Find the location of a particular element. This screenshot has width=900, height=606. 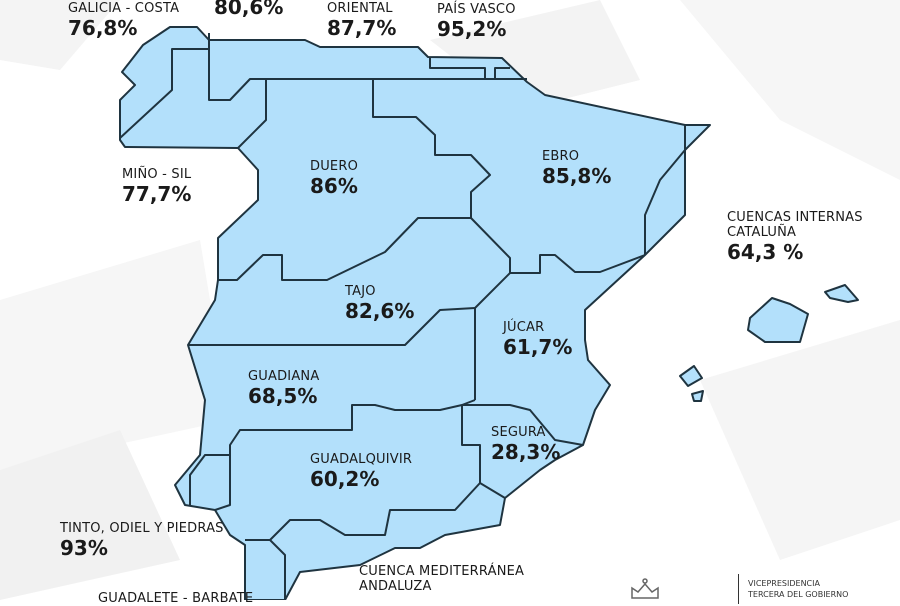

basin-name: TINTO, ODIEL Y PIEDRAS is located at coordinates (142, 528).